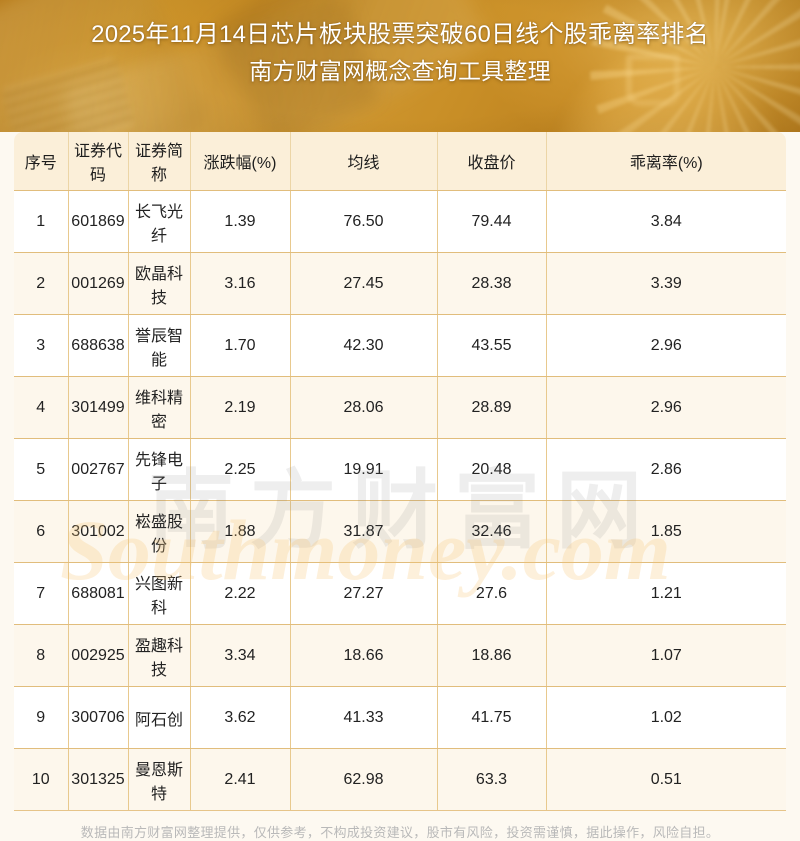 Image resolution: width=800 pixels, height=841 pixels. What do you see at coordinates (98, 161) in the screenshot?
I see `column-header-code: 证券代码` at bounding box center [98, 161].